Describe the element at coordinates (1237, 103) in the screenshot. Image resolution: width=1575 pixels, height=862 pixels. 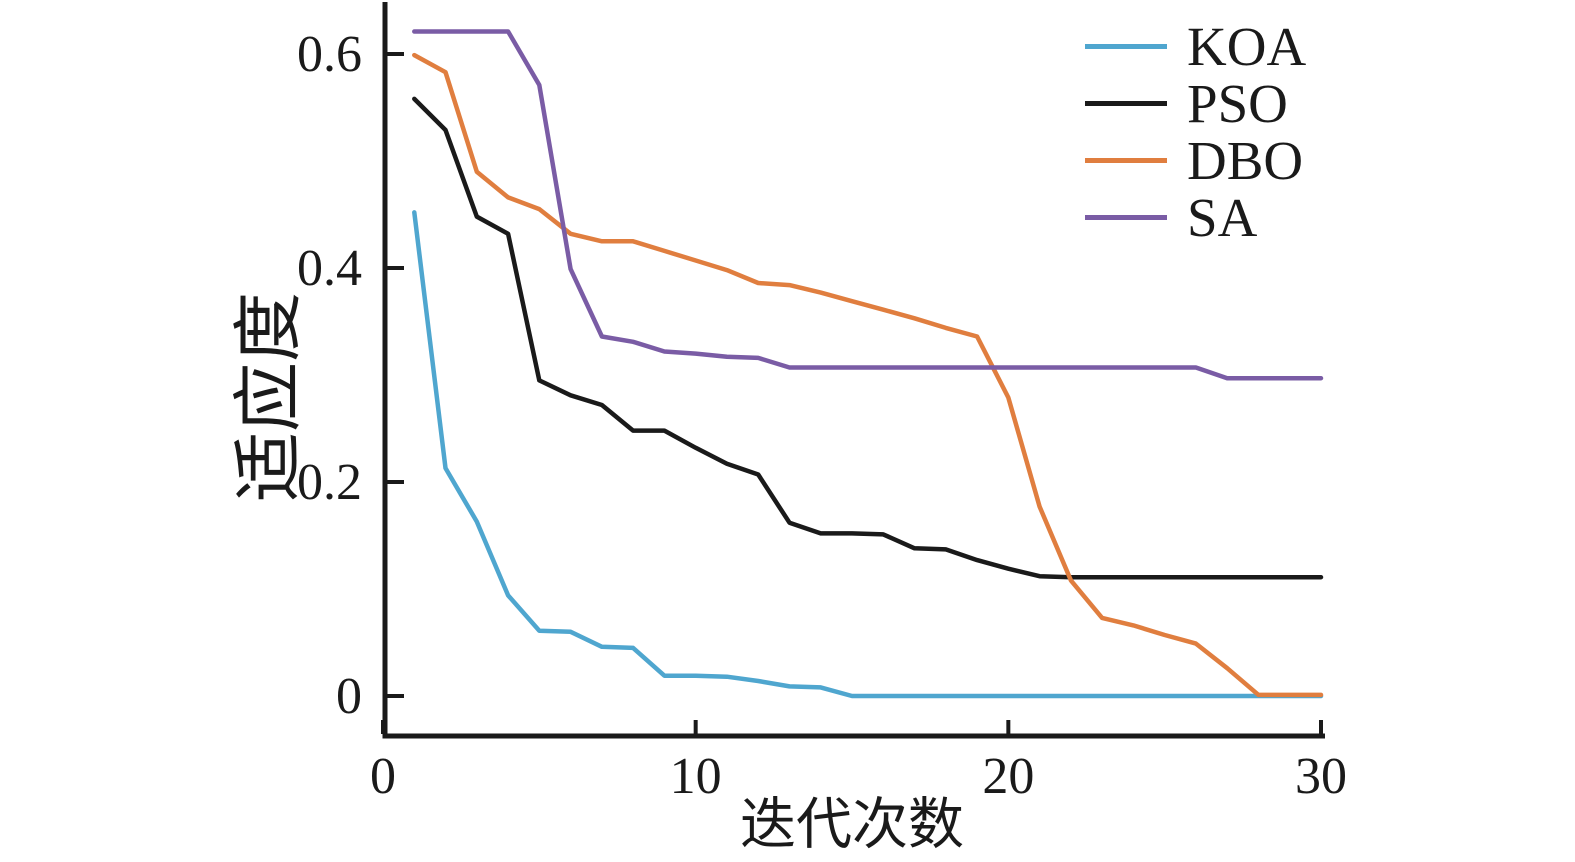
I see `legend-label-pso: PSO` at that location.